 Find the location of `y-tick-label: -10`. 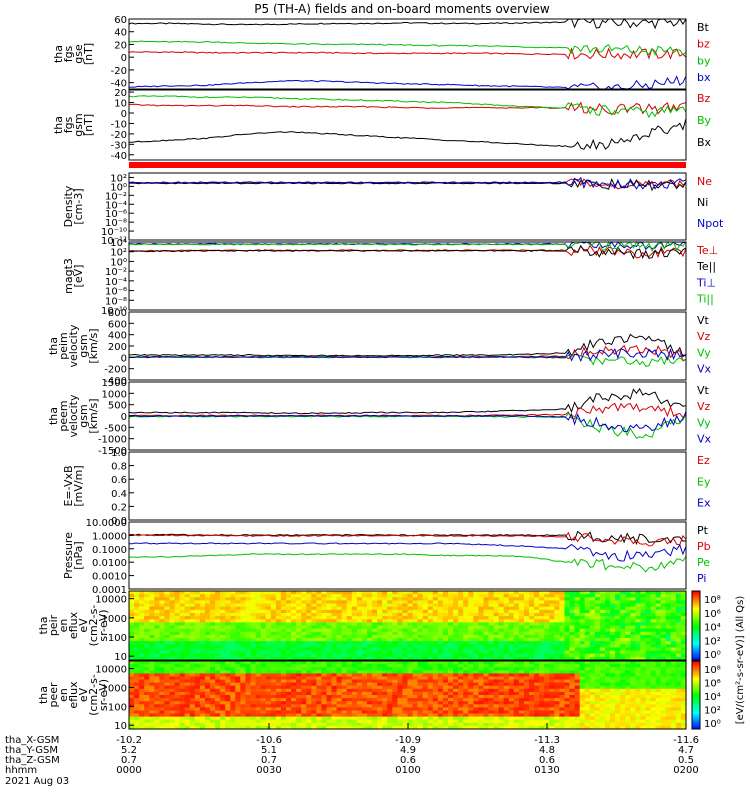

y-tick-label: -10 is located at coordinates (119, 124).